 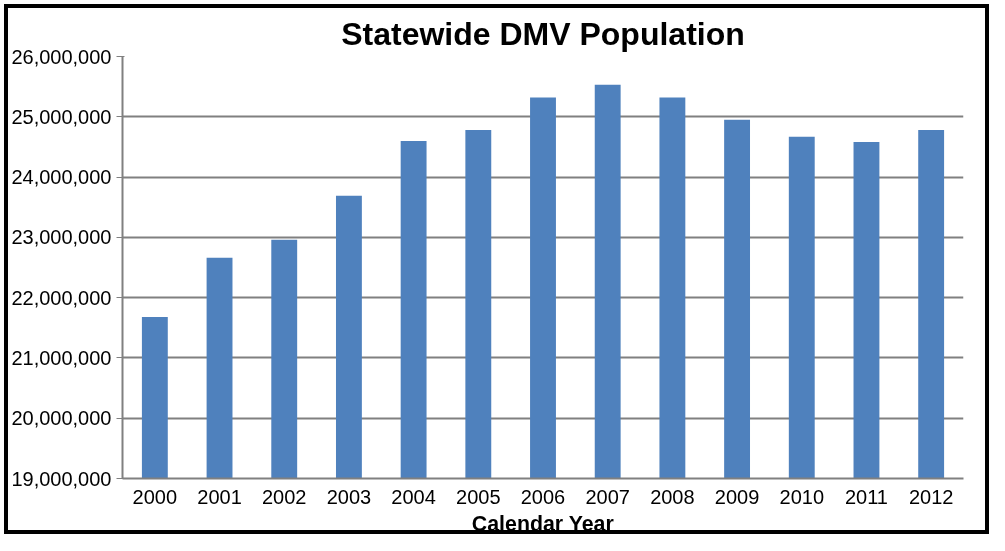 What do you see at coordinates (61, 56) in the screenshot?
I see `y-tick-label: 26,000,000` at bounding box center [61, 56].